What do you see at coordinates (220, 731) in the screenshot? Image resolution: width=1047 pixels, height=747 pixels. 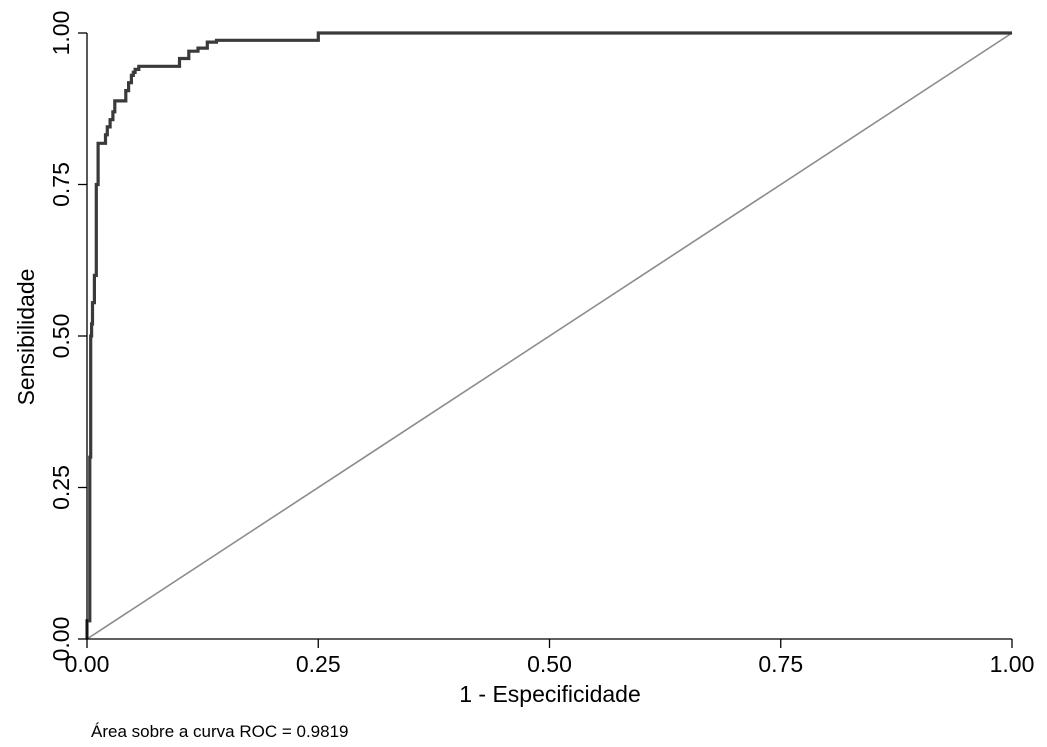 I see `auc-annotation: Área sobre a curva ROC = 0.9819` at bounding box center [220, 731].